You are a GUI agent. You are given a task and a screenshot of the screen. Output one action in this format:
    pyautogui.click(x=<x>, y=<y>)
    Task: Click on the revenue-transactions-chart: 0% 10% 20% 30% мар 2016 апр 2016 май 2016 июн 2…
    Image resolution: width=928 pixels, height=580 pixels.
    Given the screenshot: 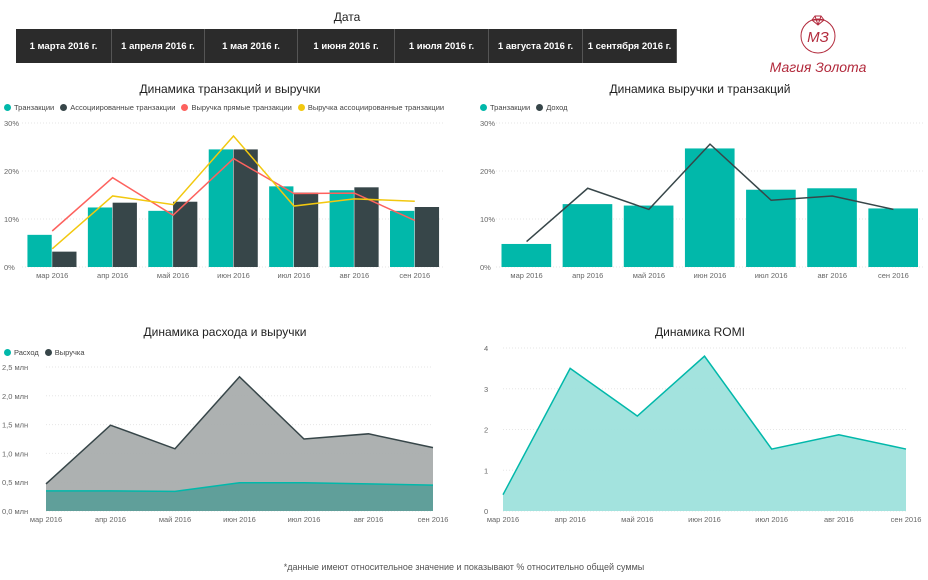 What is the action you would take?
    pyautogui.click(x=702, y=199)
    